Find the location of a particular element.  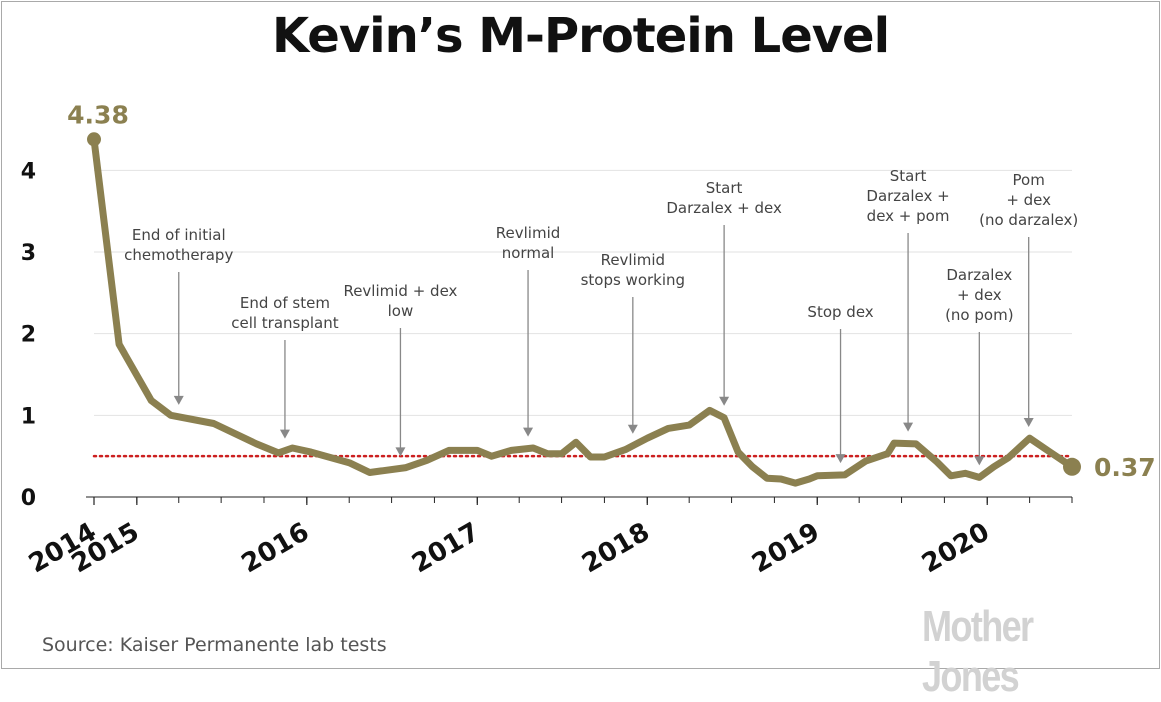

annotation-text: Darzalex is located at coordinates (979, 275).